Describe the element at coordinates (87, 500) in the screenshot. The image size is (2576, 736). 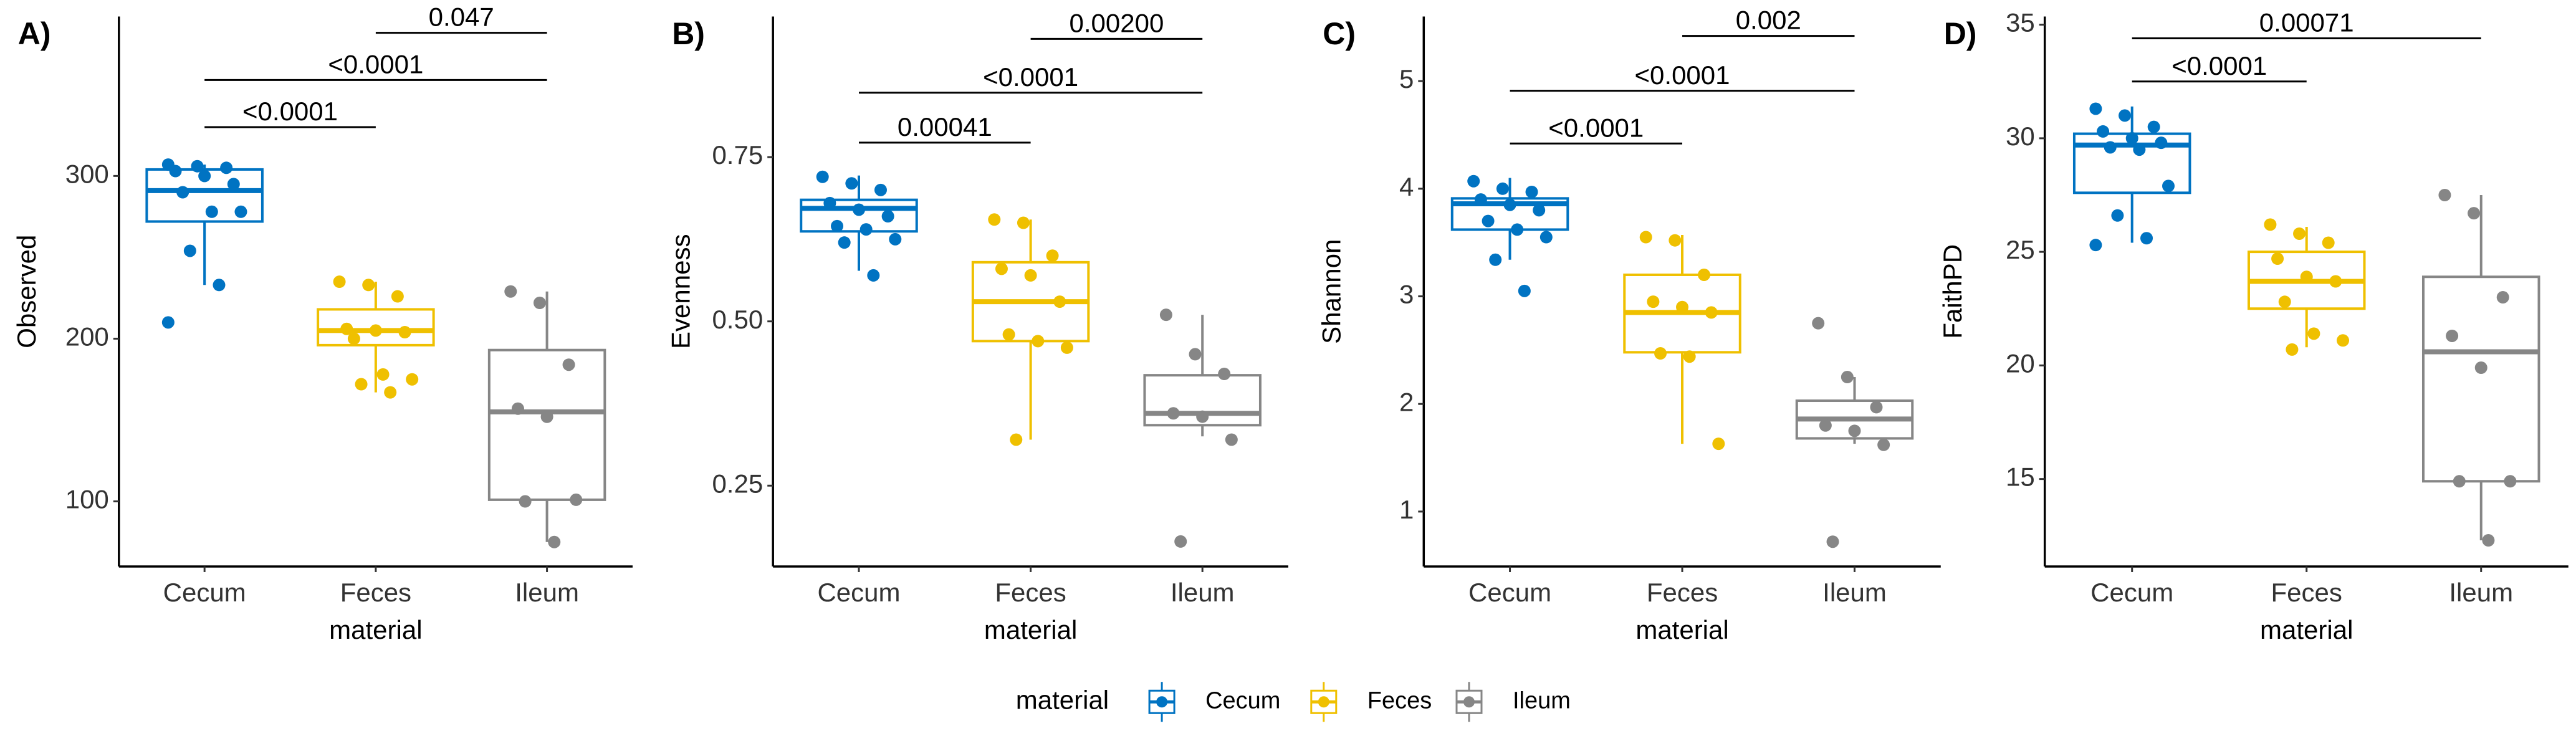
I see `y-tick-label: 100` at that location.